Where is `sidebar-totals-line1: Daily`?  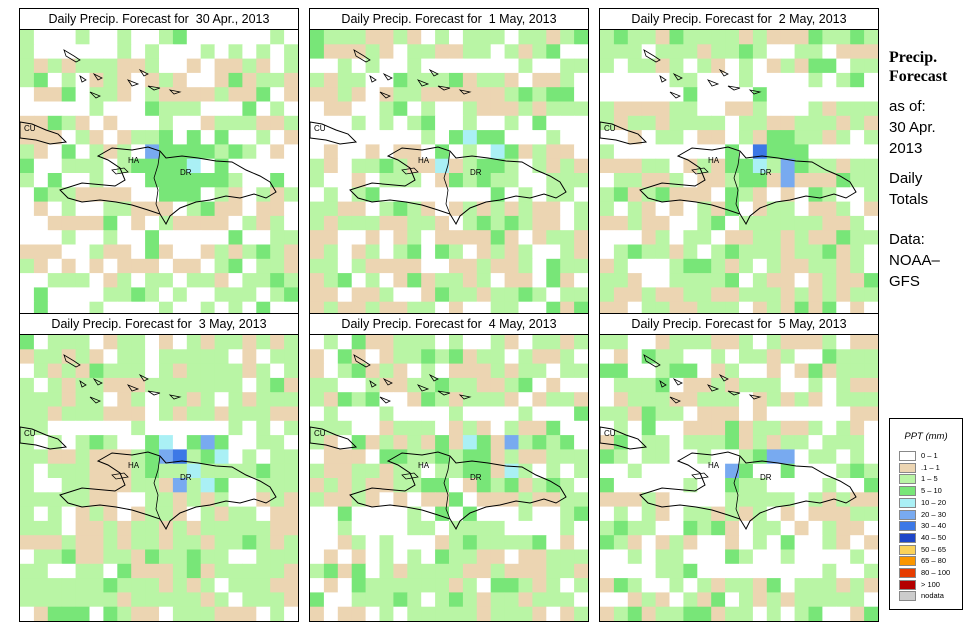 sidebar-totals-line1: Daily is located at coordinates (906, 178).